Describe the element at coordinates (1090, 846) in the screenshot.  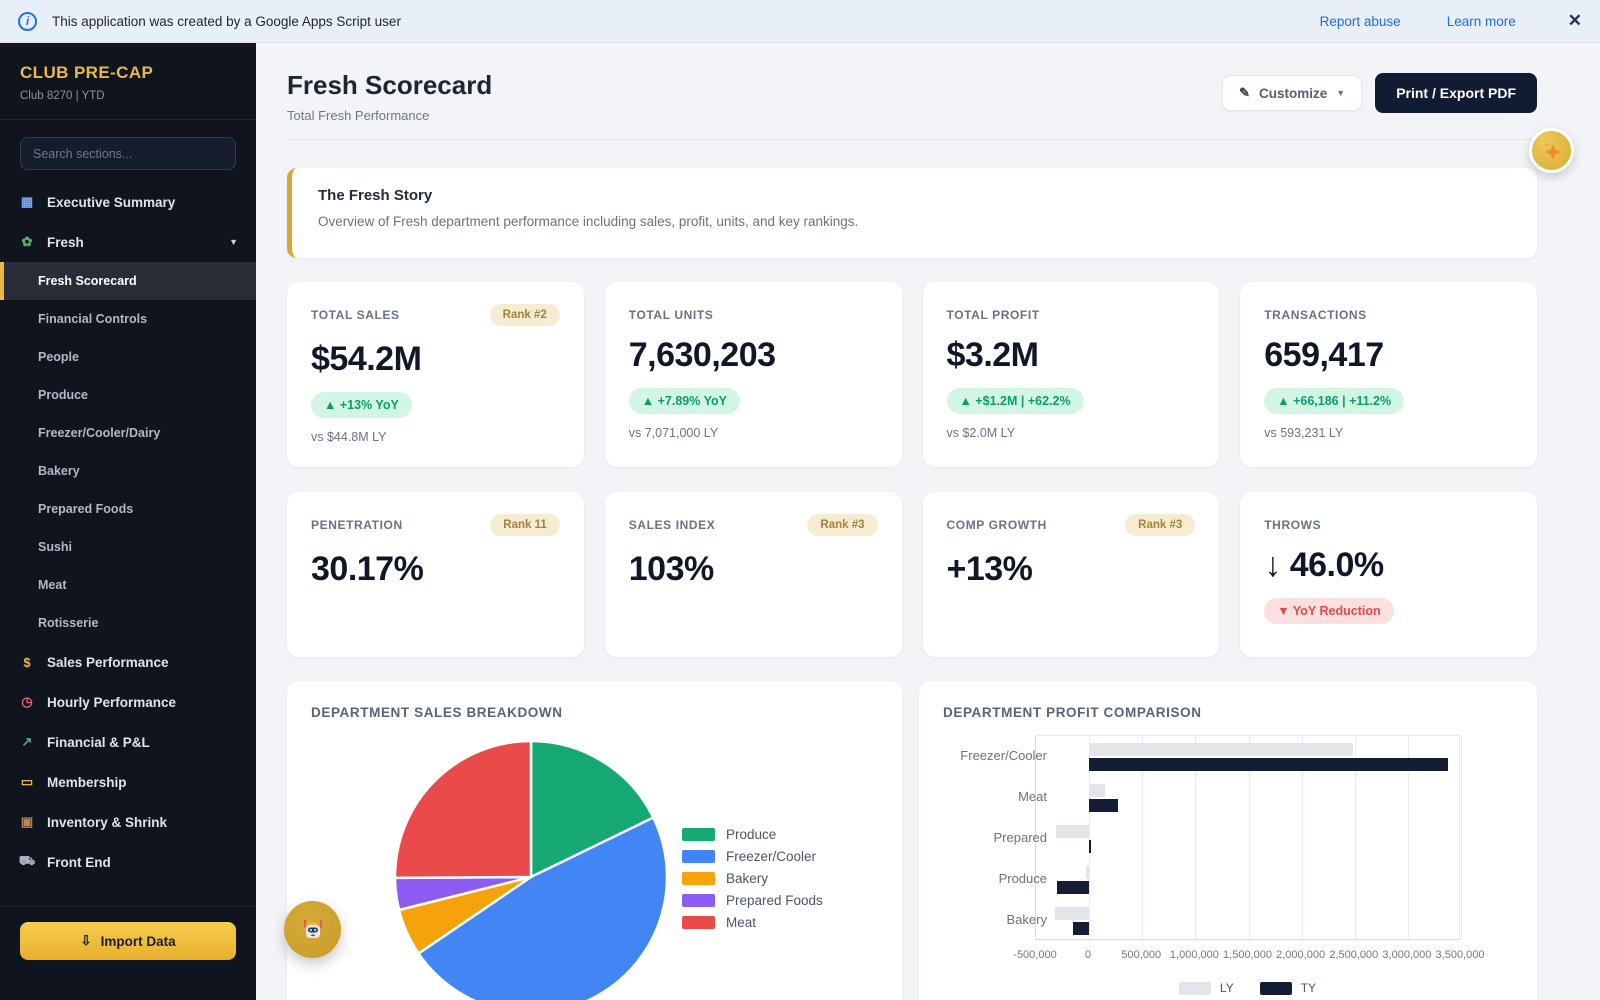
I see `bar-prepared-ty` at that location.